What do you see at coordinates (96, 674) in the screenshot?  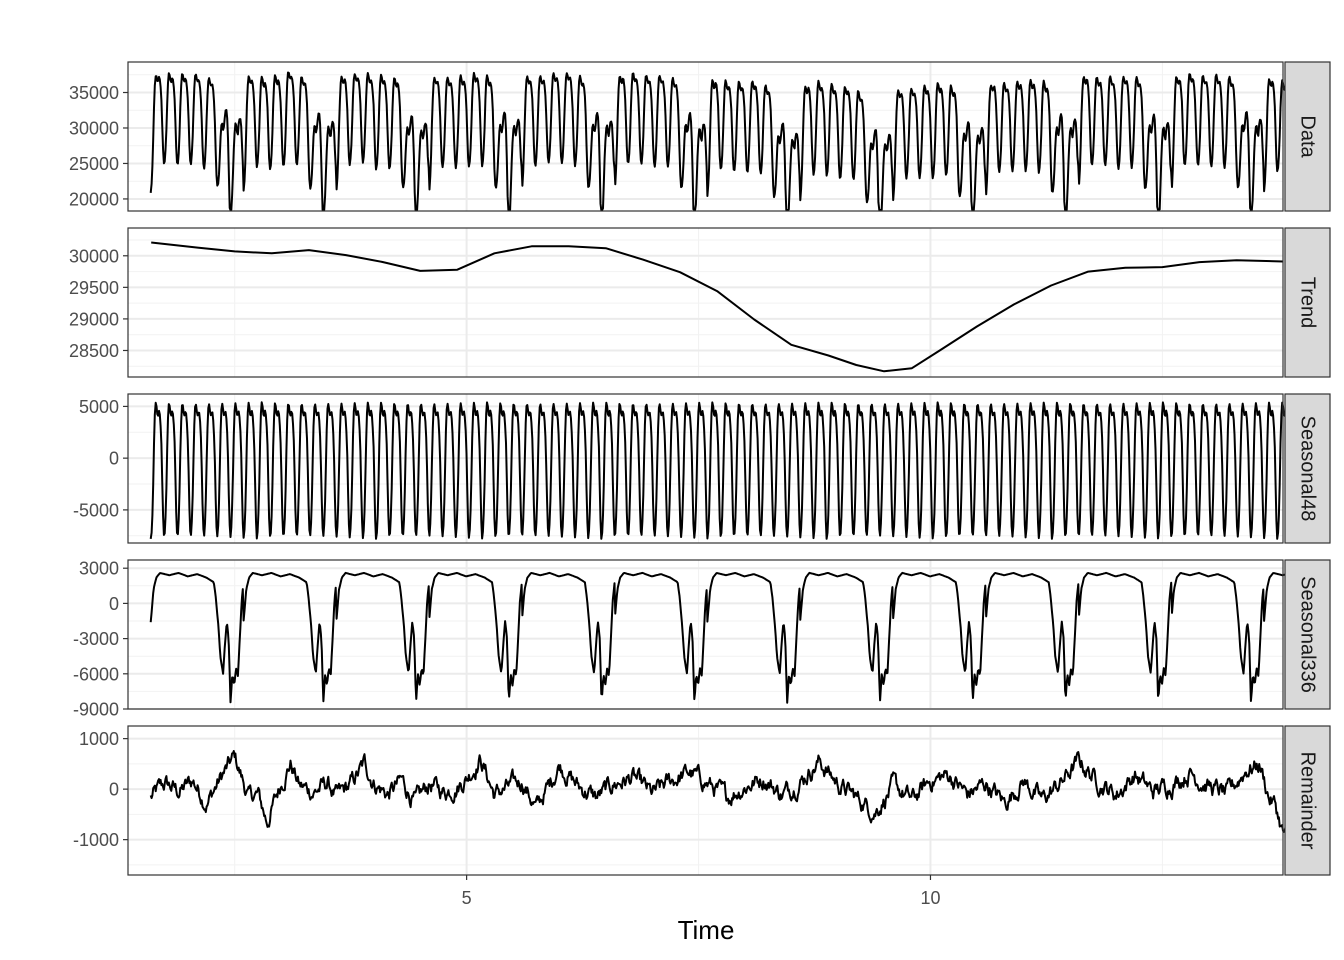 I see `y-tick-label: -6000` at bounding box center [96, 674].